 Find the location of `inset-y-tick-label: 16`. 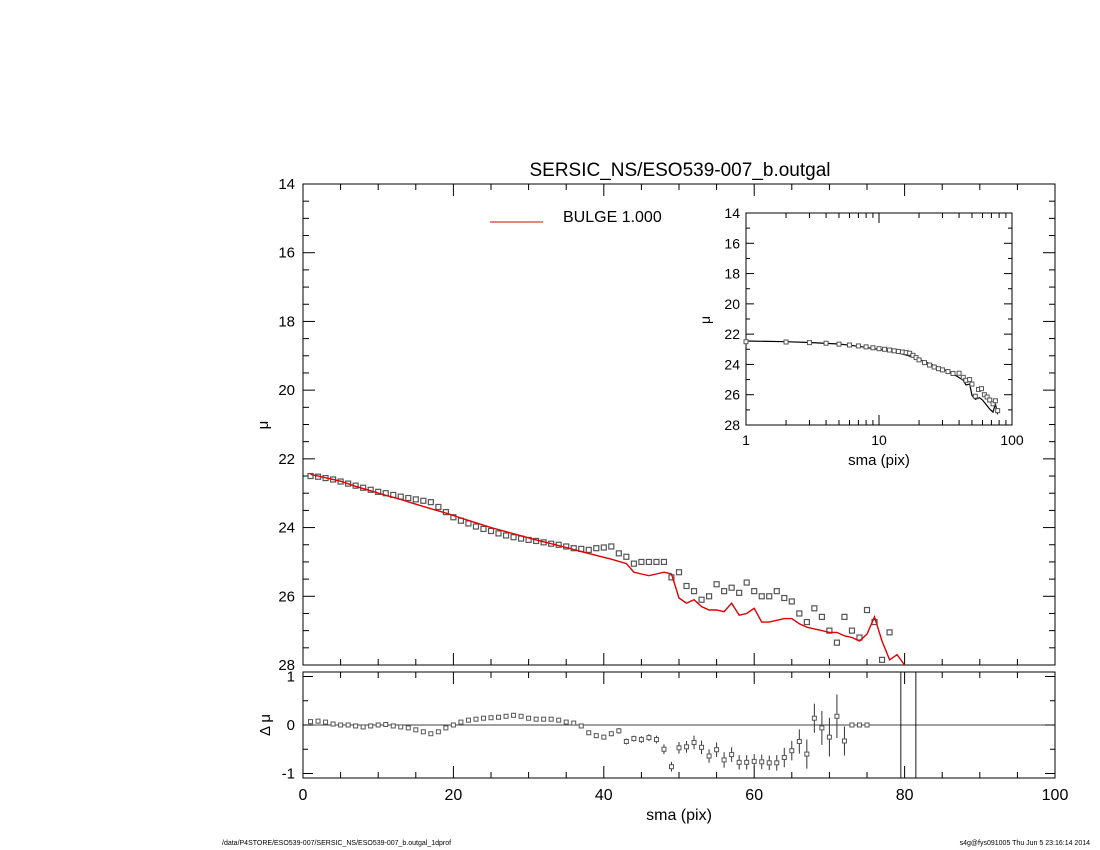

inset-y-tick-label: 16 is located at coordinates (732, 243).